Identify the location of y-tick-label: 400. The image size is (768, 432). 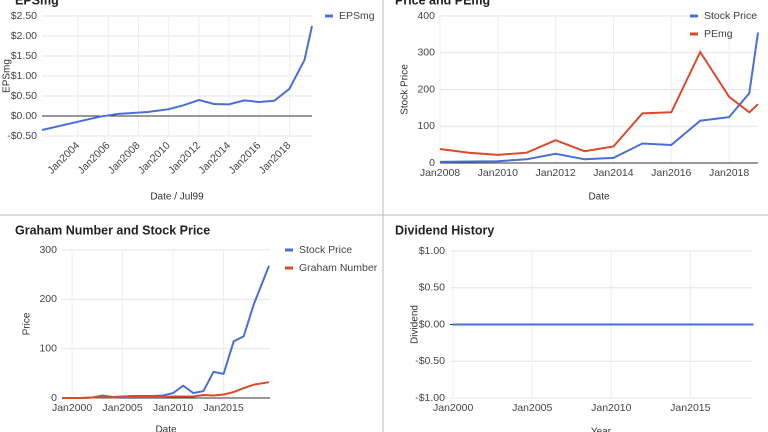
(426, 16).